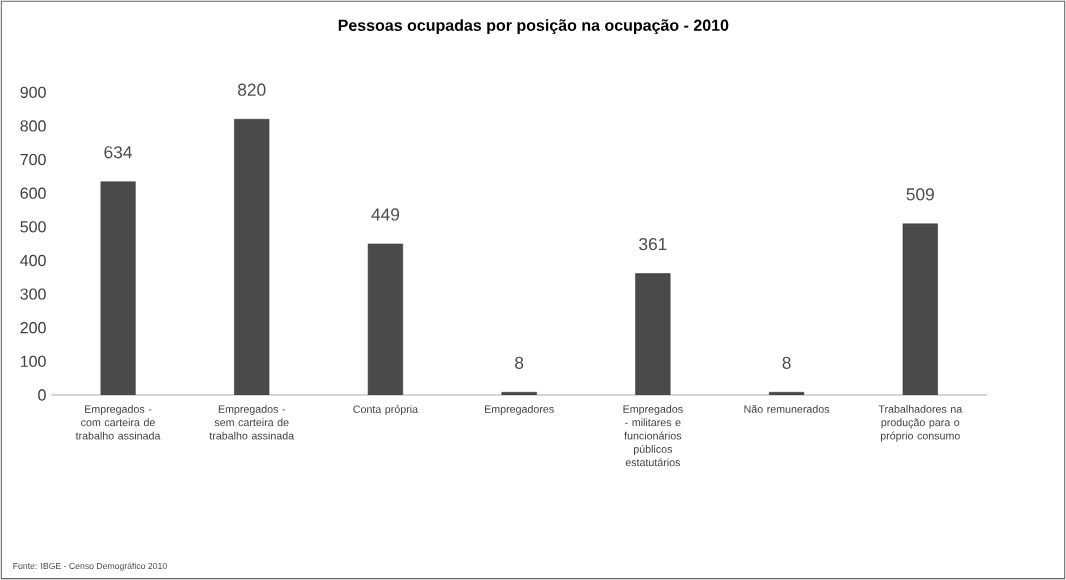 The height and width of the screenshot is (580, 1066). Describe the element at coordinates (33, 328) in the screenshot. I see `y-tick-label: 200` at that location.